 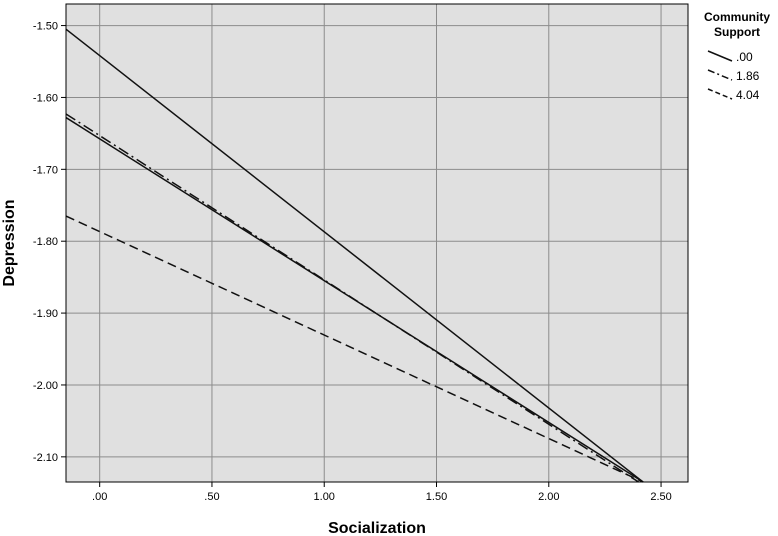 I want to click on y-tick-label: -1.90, so click(x=45, y=314).